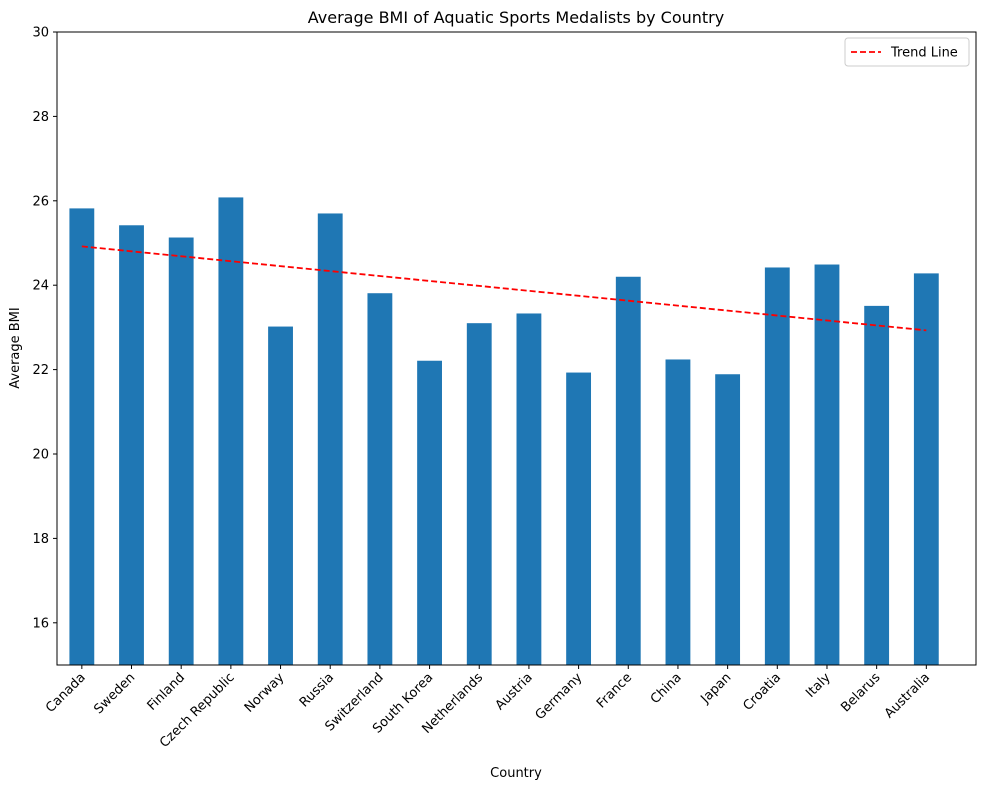 The width and height of the screenshot is (986, 790). I want to click on x-tick-label: Russia, so click(317, 690).